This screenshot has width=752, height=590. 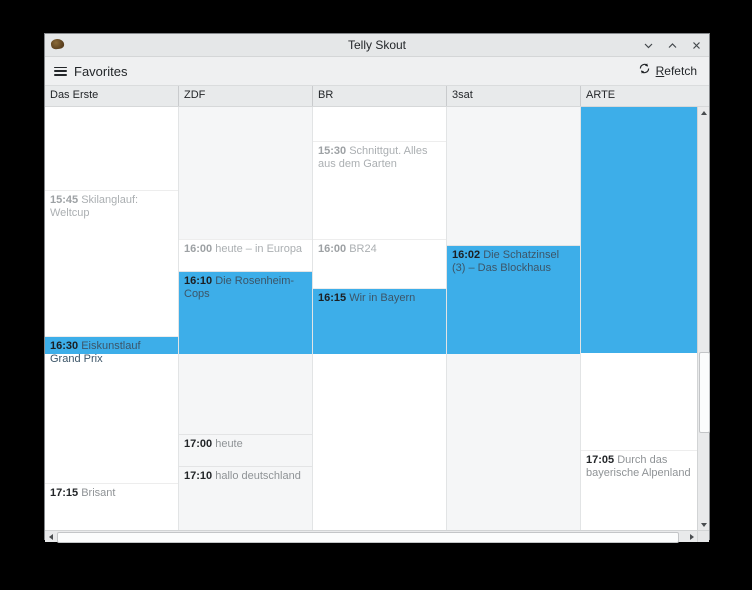 I want to click on toolbar: Favorites Refetch, so click(x=377, y=71).